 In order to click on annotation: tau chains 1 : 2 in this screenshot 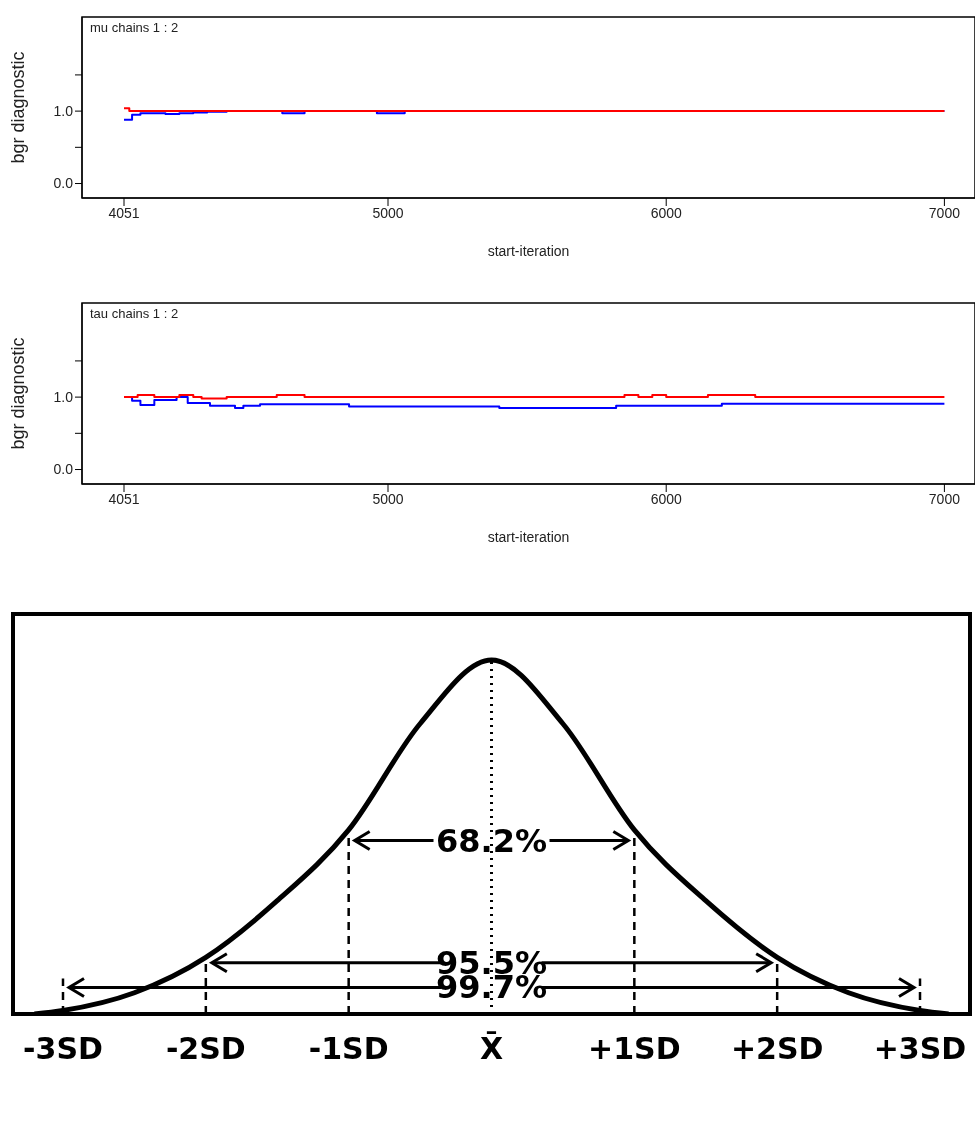, I will do `click(134, 313)`.